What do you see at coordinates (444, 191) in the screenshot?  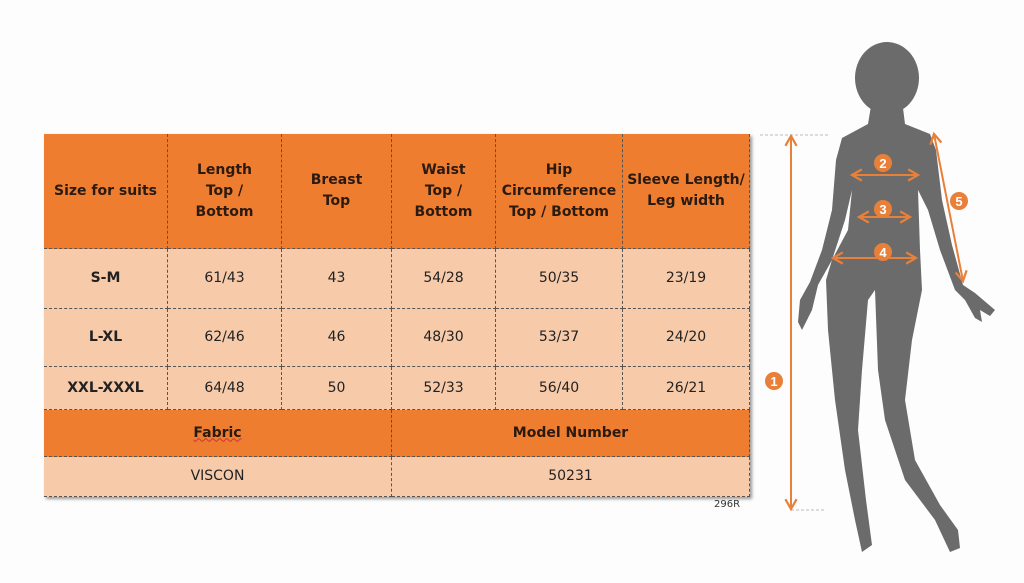 I see `header-waist: Waist Top / Bottom` at bounding box center [444, 191].